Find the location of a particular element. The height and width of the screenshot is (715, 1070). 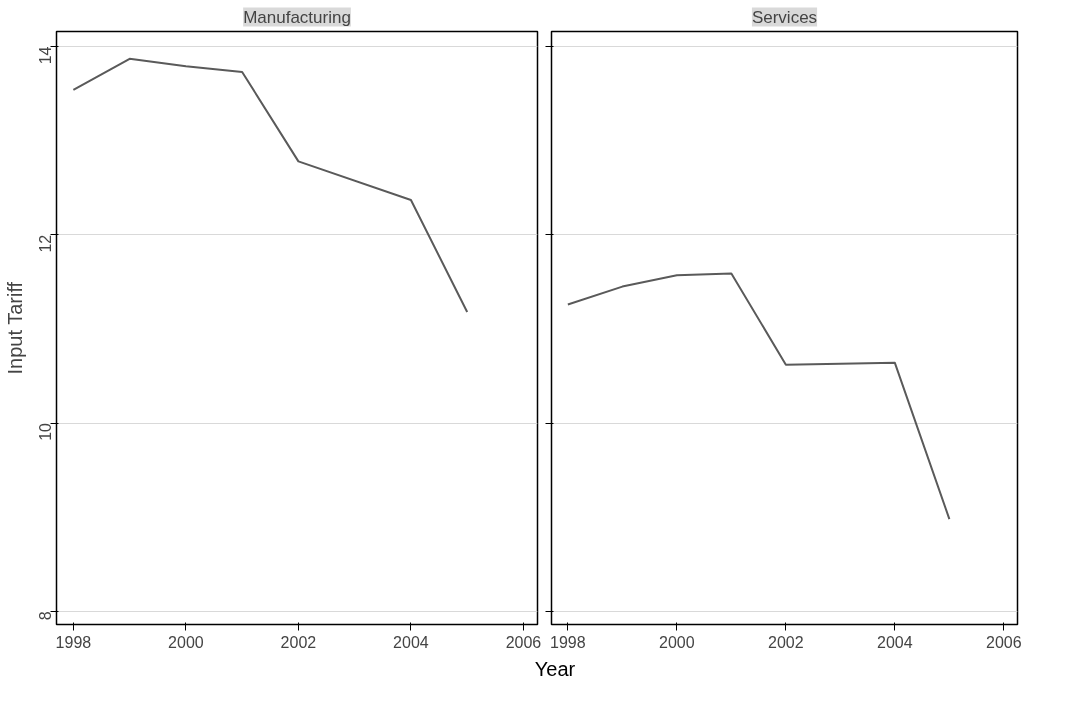

y-tick-label: 12 is located at coordinates (46, 243).